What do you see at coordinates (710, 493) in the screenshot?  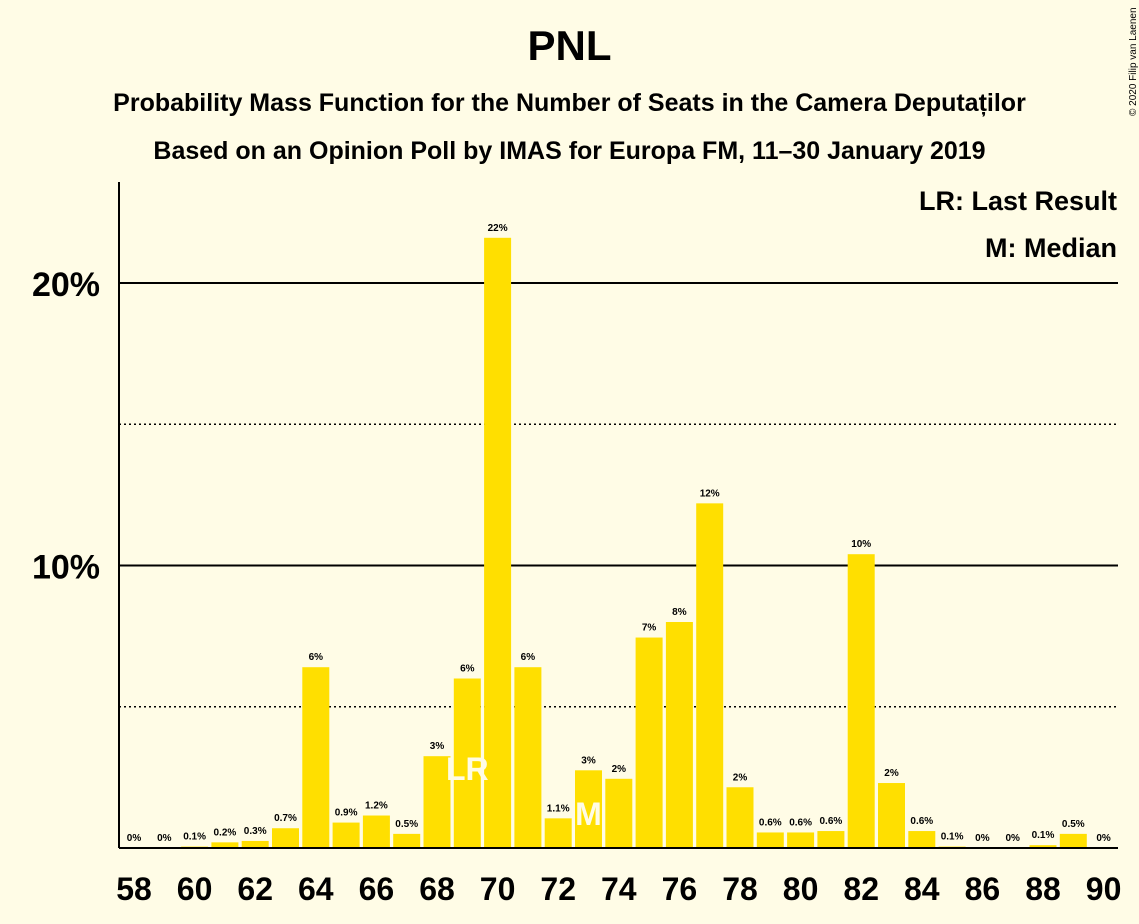 I see `value-label-77: 12%` at bounding box center [710, 493].